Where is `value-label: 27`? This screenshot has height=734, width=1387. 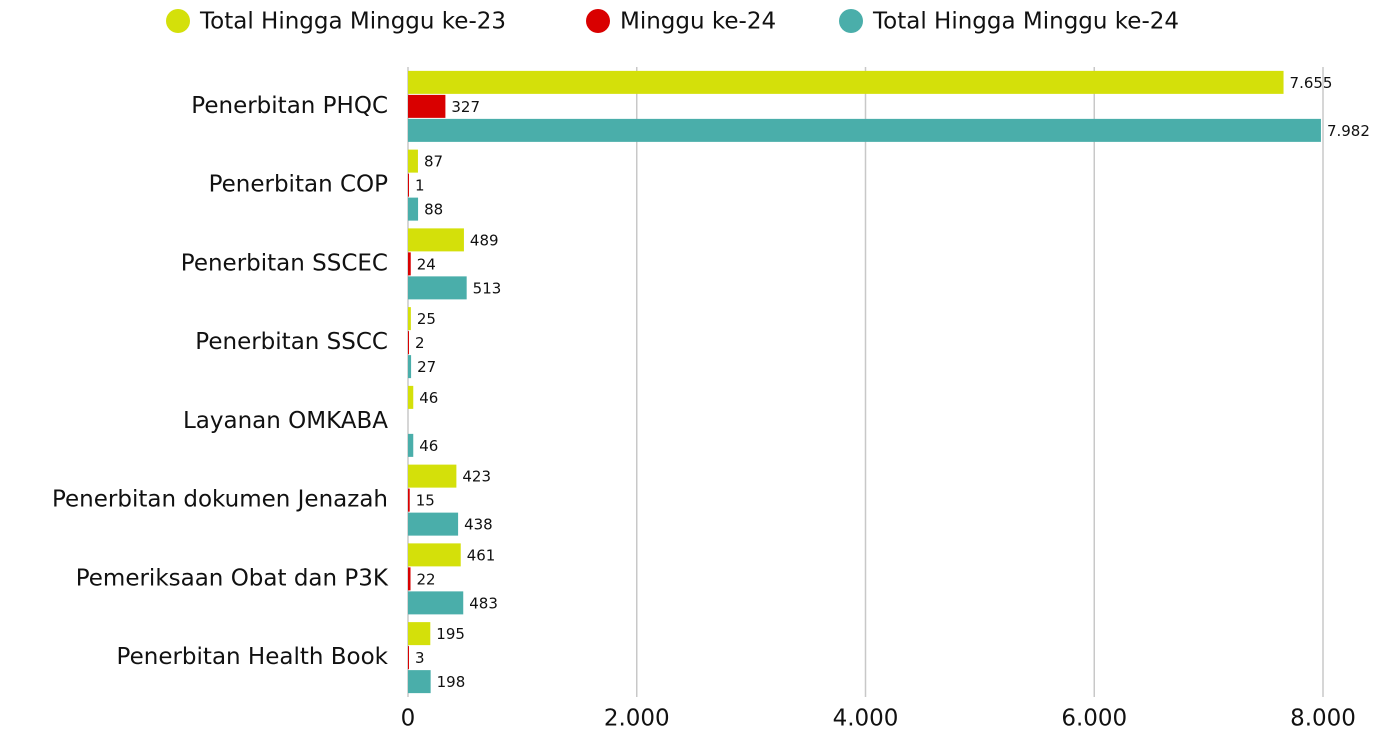
value-label: 27 is located at coordinates (426, 367).